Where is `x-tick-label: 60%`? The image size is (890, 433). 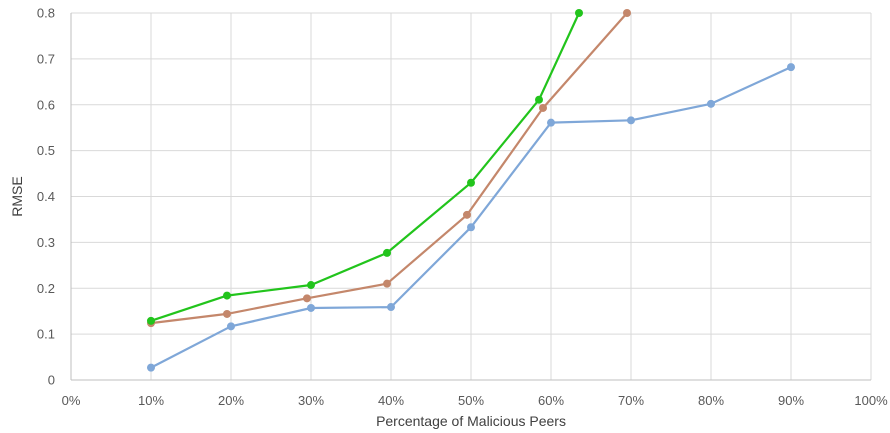
x-tick-label: 60% is located at coordinates (551, 400).